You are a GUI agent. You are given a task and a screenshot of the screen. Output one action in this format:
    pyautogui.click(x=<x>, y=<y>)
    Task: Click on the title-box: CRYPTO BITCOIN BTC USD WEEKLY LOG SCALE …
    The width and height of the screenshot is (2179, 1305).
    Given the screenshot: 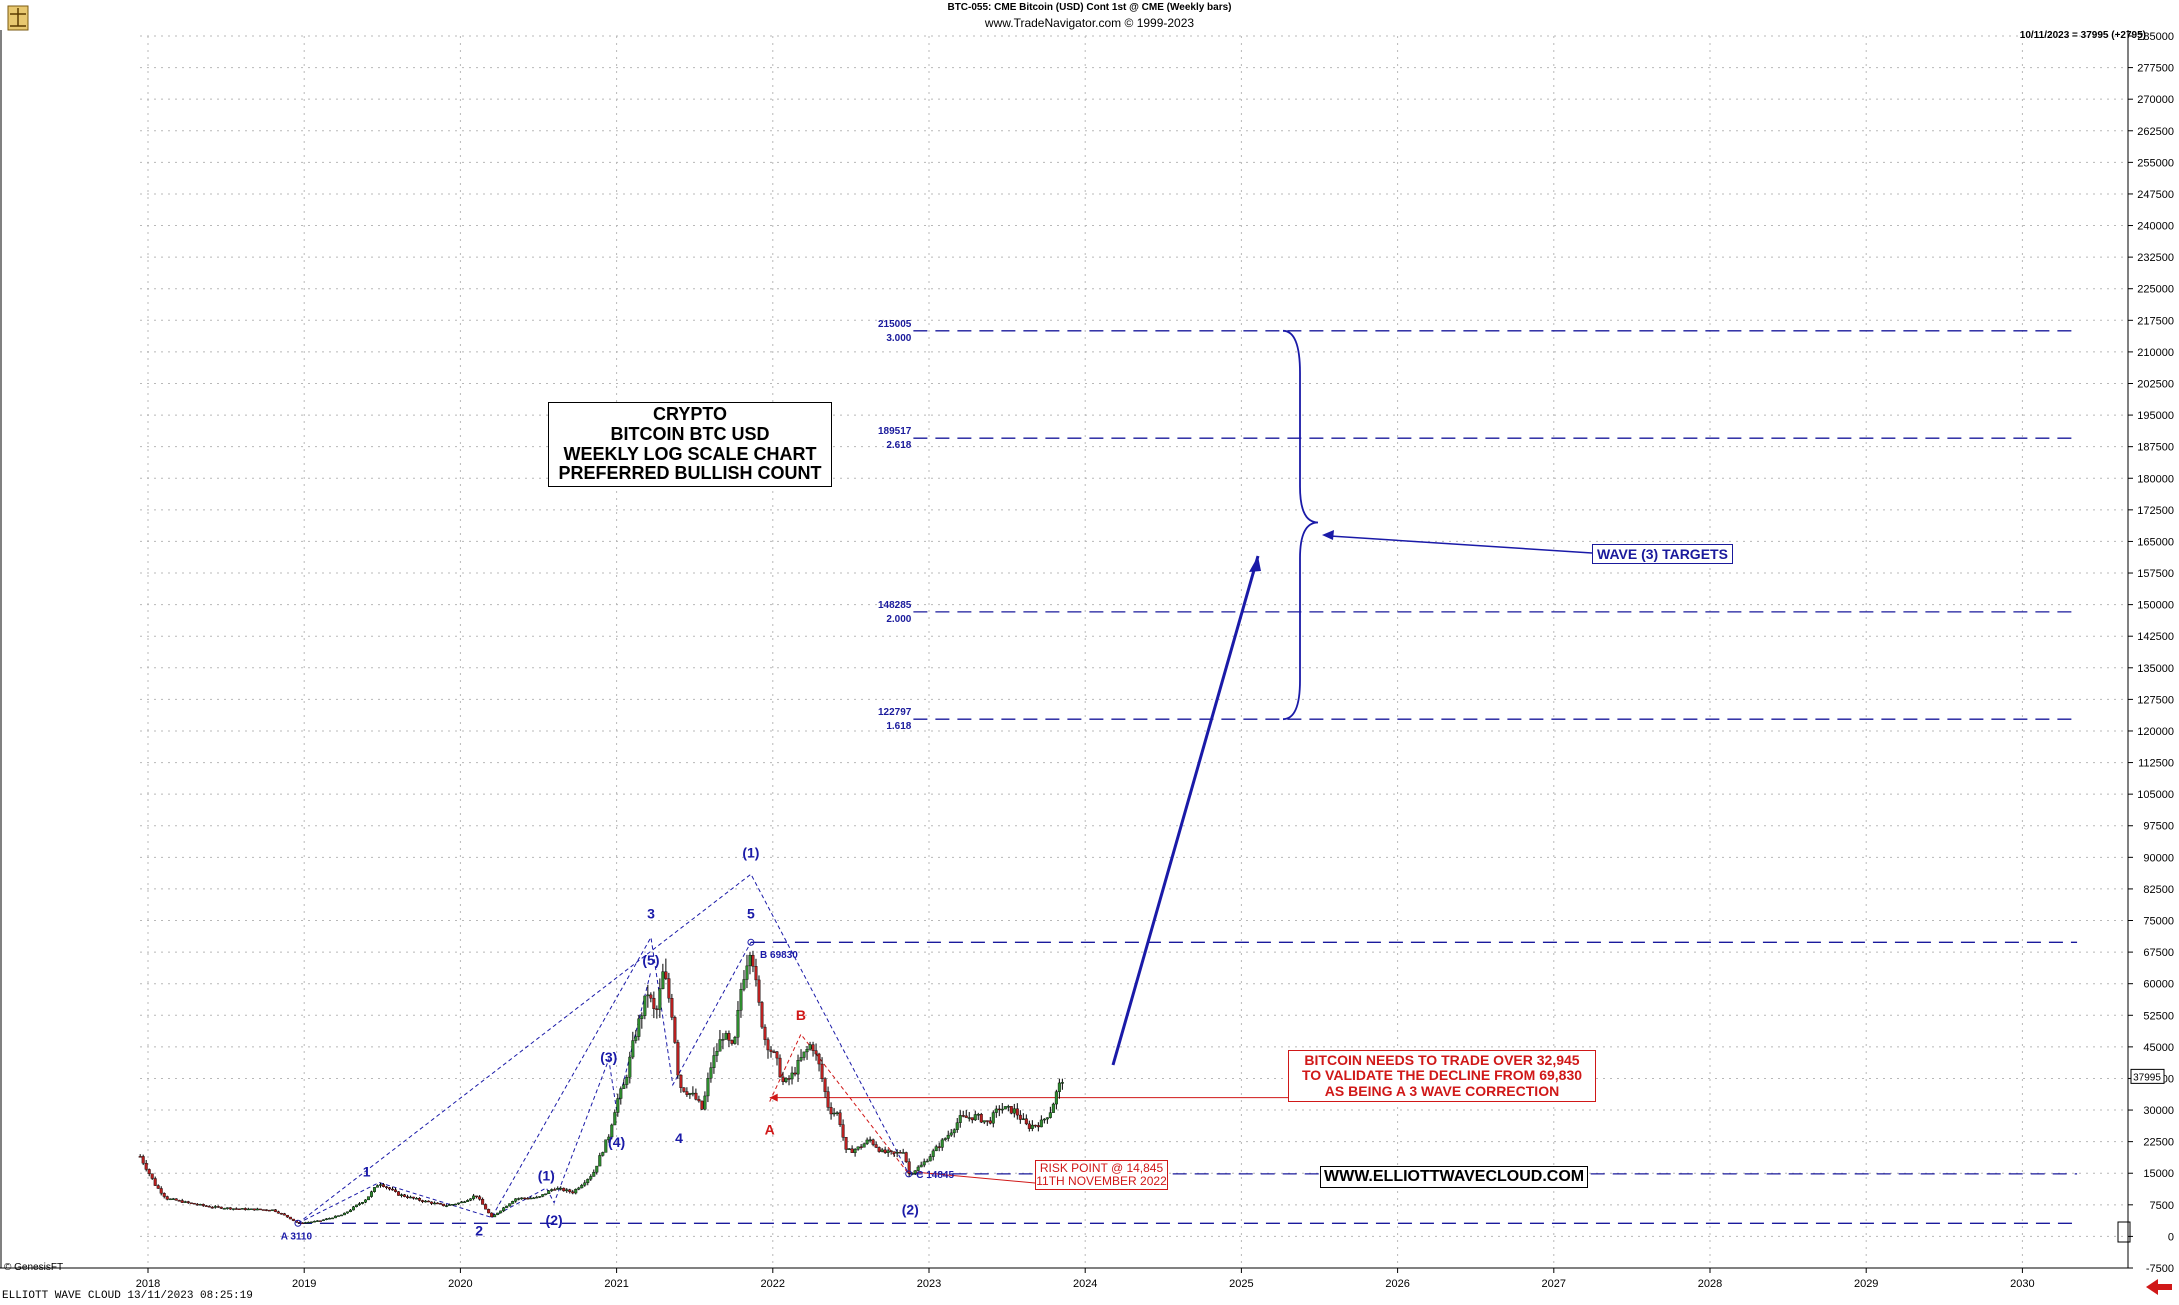 What is the action you would take?
    pyautogui.click(x=690, y=445)
    